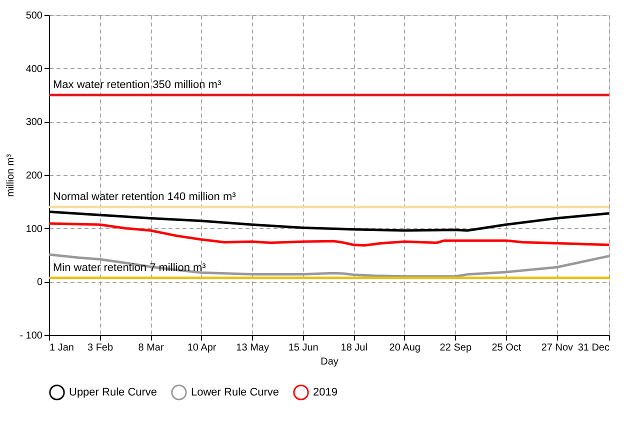 The height and width of the screenshot is (421, 642). What do you see at coordinates (252, 348) in the screenshot?
I see `x-tick-label: 13 May` at bounding box center [252, 348].